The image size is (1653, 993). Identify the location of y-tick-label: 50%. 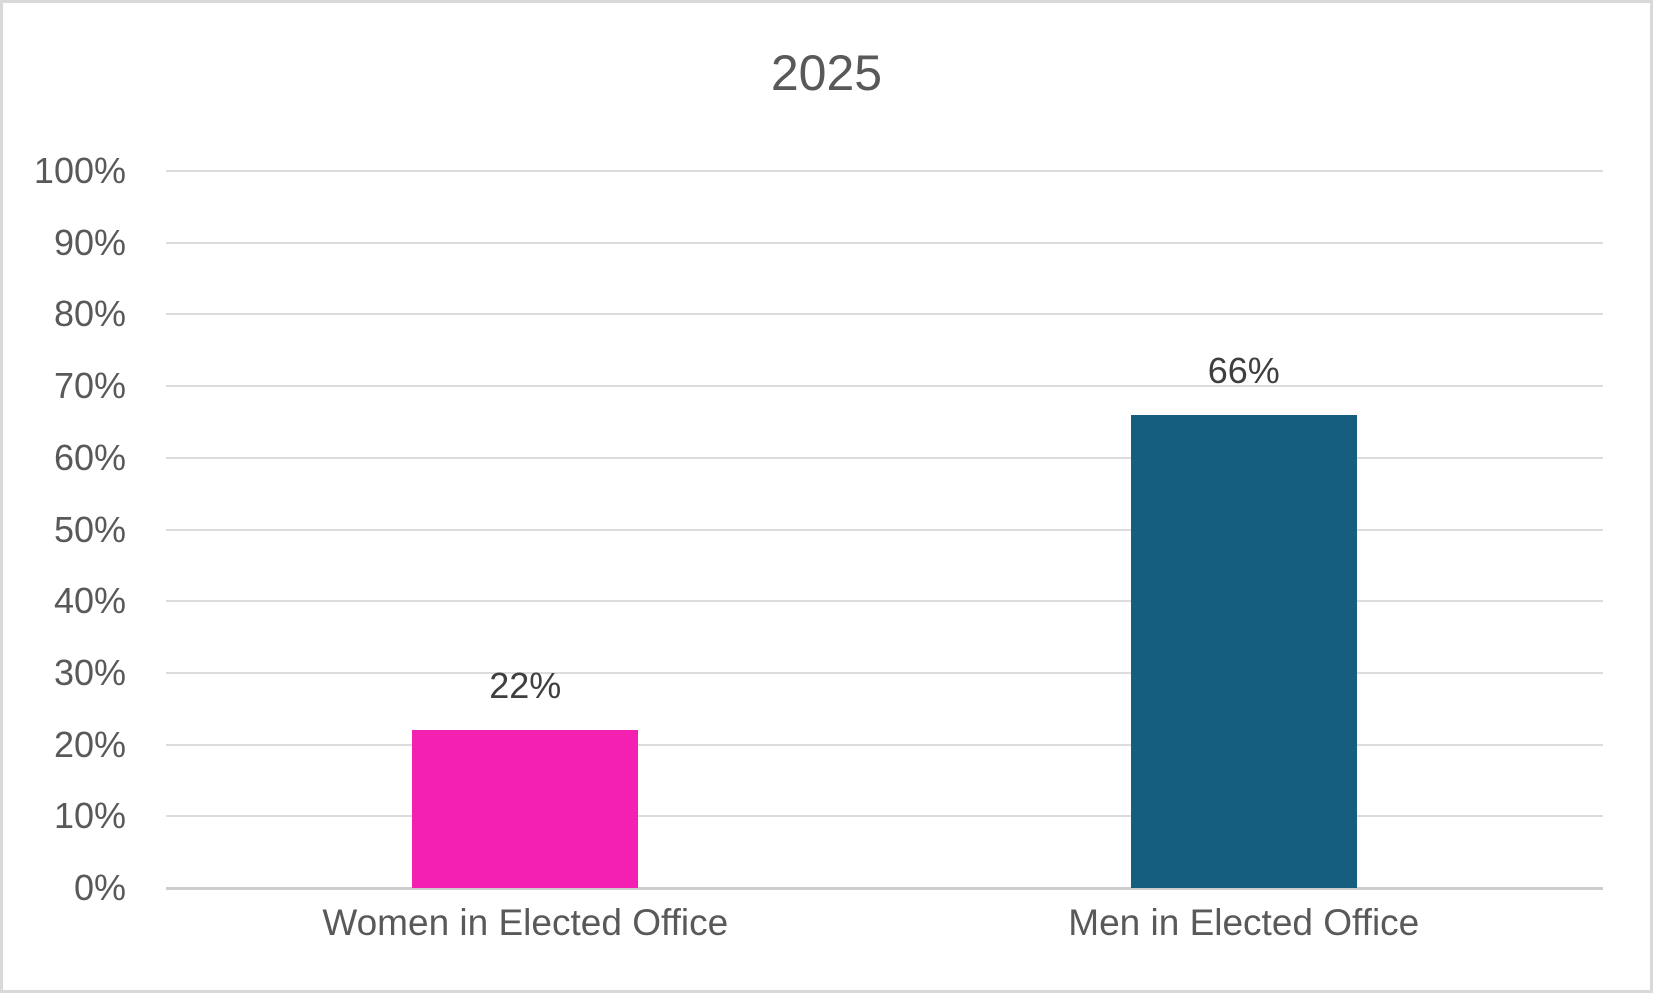
(89, 529).